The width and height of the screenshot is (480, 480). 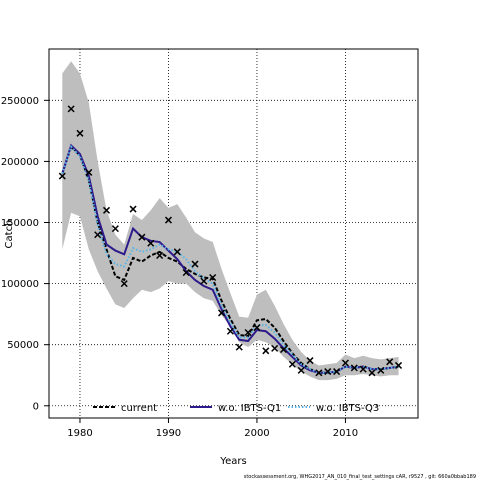 What do you see at coordinates (232, 461) in the screenshot?
I see `x-axis-title: Years` at bounding box center [232, 461].